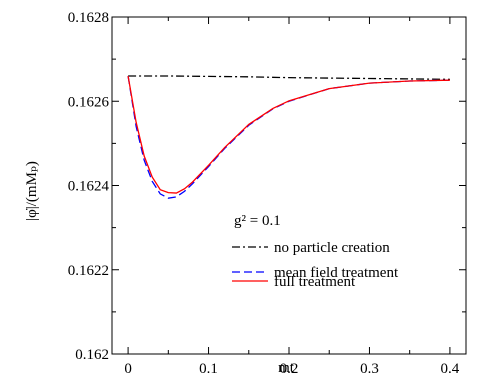 The height and width of the screenshot is (382, 491). I want to click on y-tick-label: 0.1628, so click(88, 18).